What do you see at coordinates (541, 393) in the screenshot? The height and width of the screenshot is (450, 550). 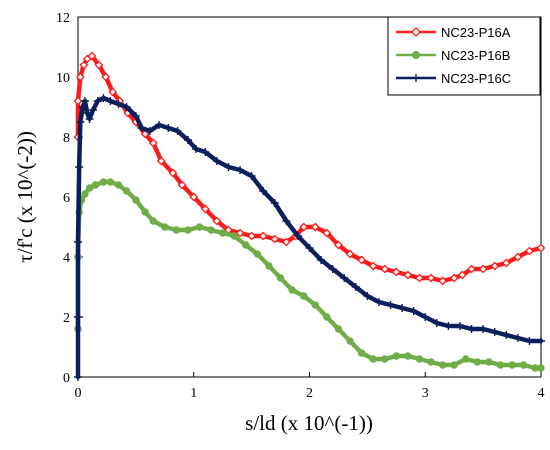 I see `x-tick-label: 4` at bounding box center [541, 393].